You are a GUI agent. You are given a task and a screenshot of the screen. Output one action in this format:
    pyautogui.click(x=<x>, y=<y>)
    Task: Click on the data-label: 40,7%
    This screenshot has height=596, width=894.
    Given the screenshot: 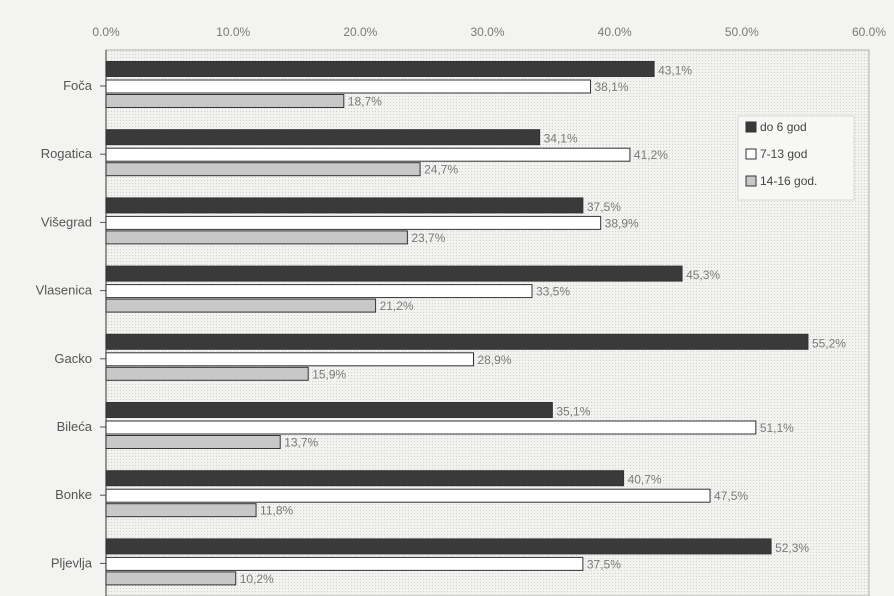 What is the action you would take?
    pyautogui.click(x=645, y=480)
    